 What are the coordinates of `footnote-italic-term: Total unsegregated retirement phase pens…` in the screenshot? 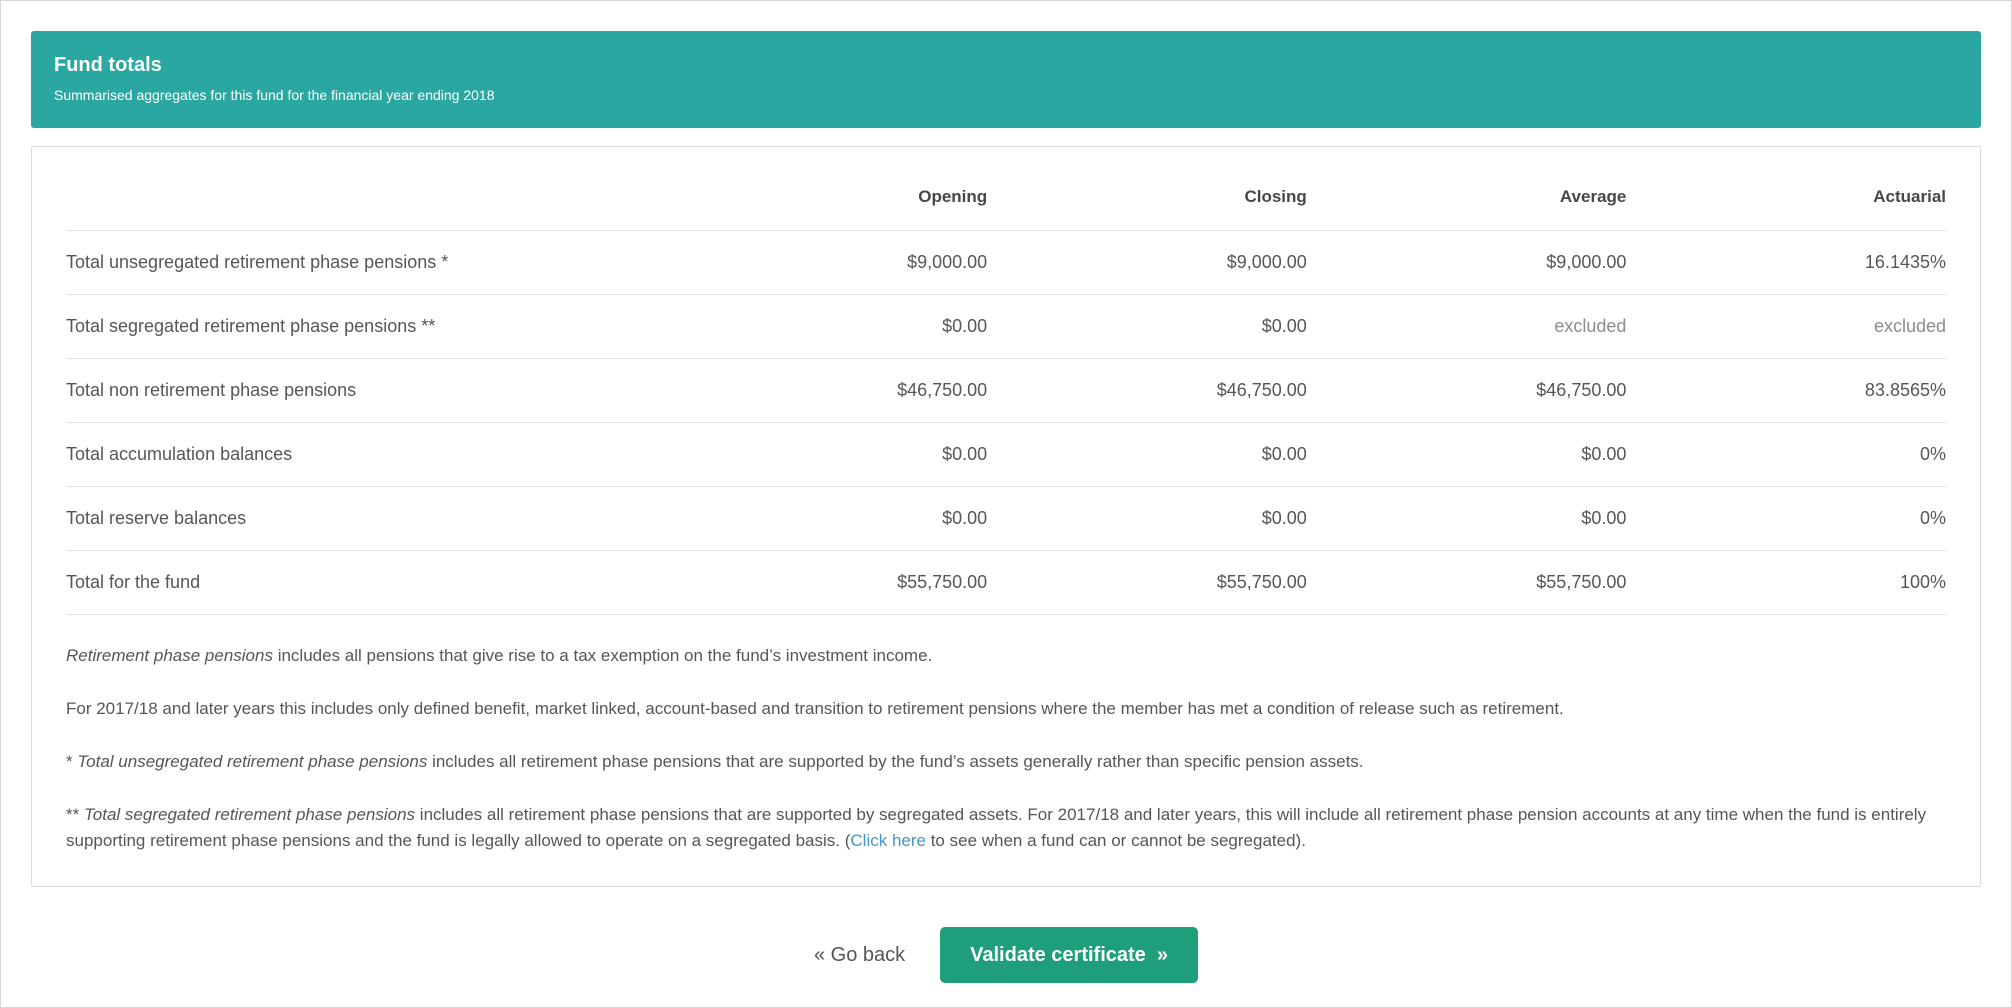 It's located at (252, 762).